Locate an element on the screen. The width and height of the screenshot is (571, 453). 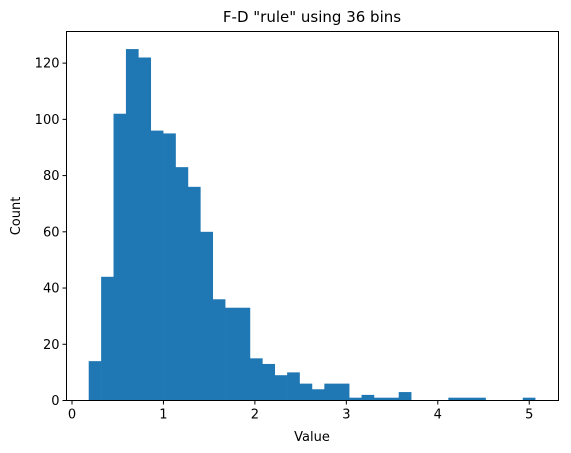
x-tick-label: 3 is located at coordinates (346, 415).